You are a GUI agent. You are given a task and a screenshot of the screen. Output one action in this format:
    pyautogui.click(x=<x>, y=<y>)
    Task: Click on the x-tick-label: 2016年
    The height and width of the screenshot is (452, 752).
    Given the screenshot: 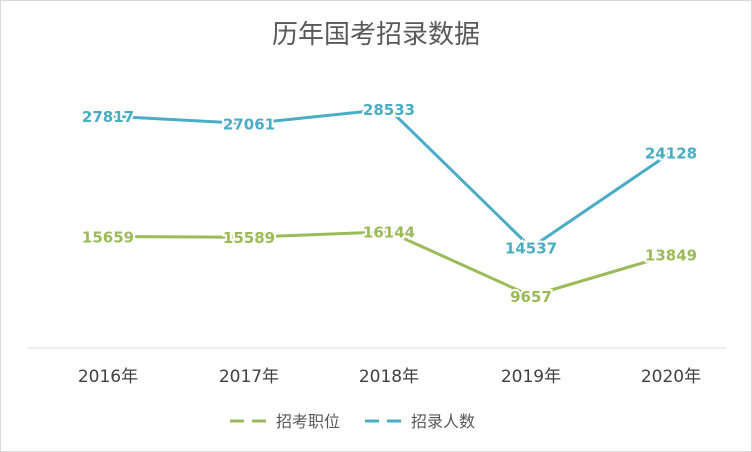 What is the action you would take?
    pyautogui.click(x=108, y=377)
    